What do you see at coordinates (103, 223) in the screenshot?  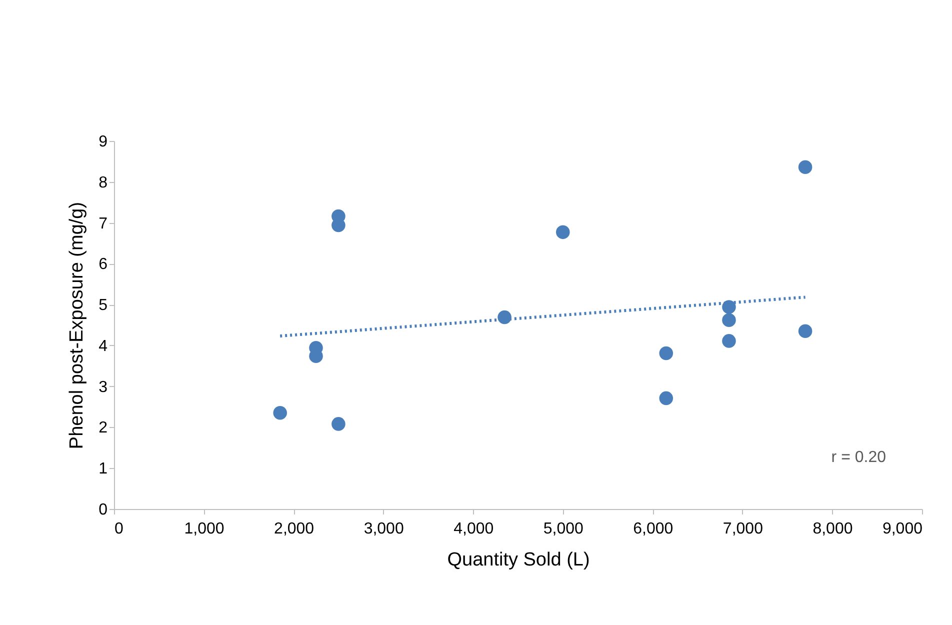 I see `y-tick-label: 7` at bounding box center [103, 223].